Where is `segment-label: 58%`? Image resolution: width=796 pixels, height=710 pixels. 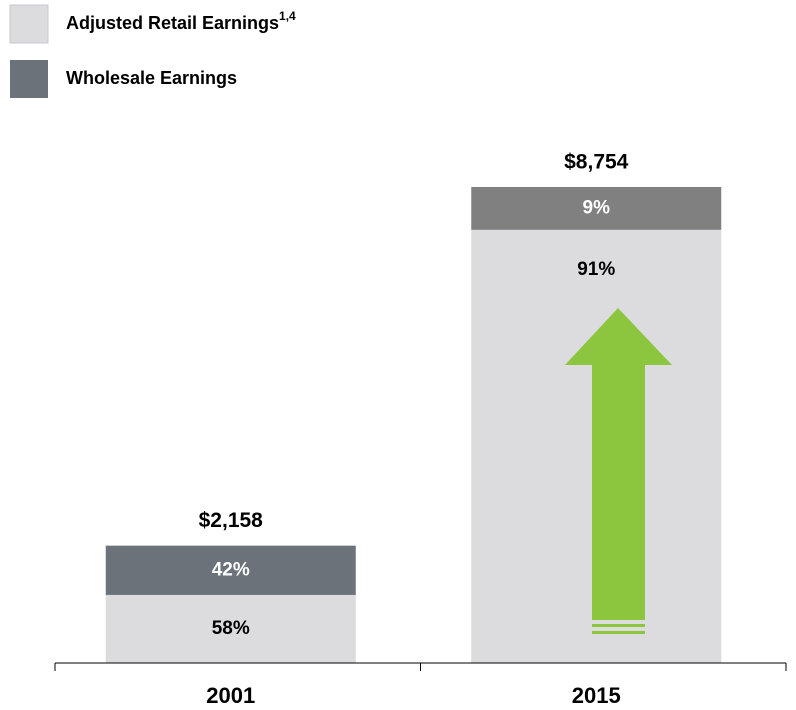
segment-label: 58% is located at coordinates (231, 628).